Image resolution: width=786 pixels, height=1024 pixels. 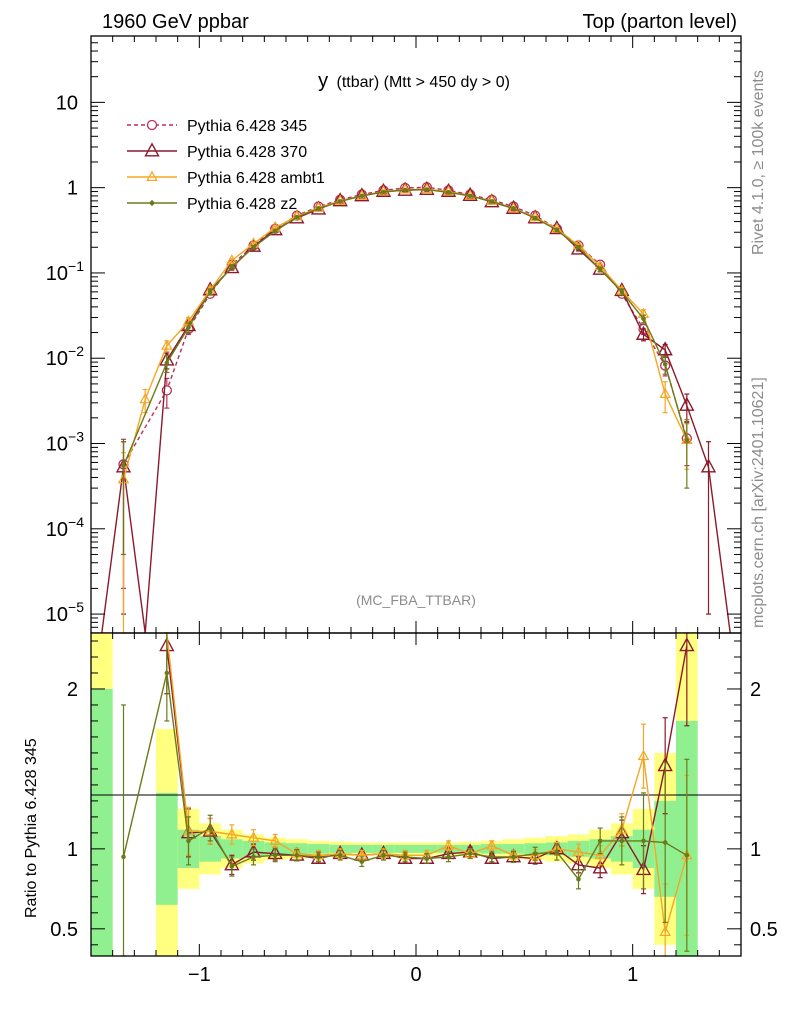 I want to click on x-tick-labels: −1 0 1, so click(x=413, y=975).